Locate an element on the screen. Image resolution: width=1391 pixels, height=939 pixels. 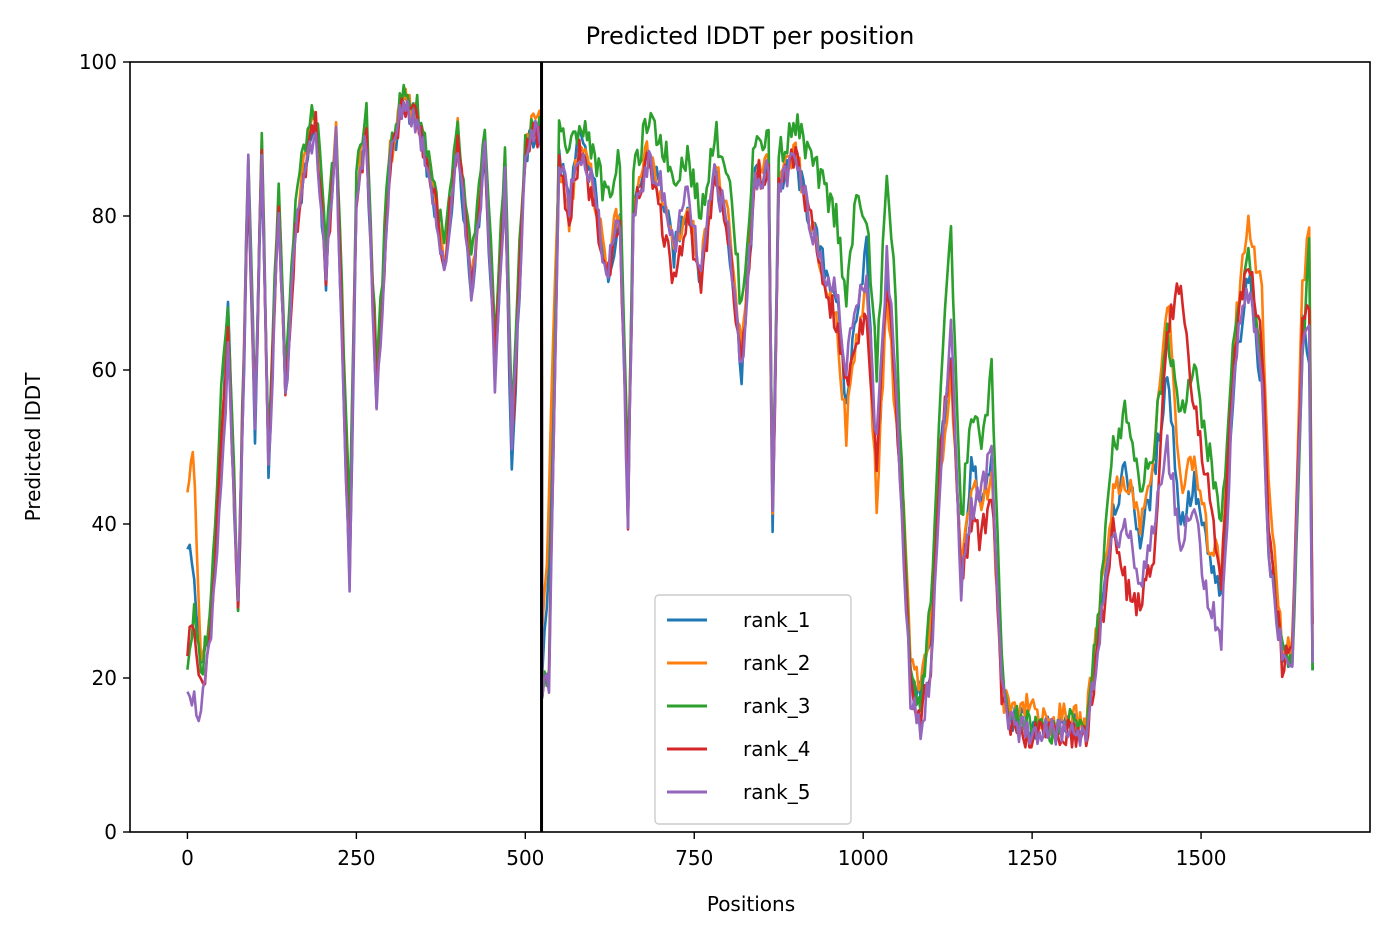
legend-label-rank_5: rank_5 is located at coordinates (776, 792).